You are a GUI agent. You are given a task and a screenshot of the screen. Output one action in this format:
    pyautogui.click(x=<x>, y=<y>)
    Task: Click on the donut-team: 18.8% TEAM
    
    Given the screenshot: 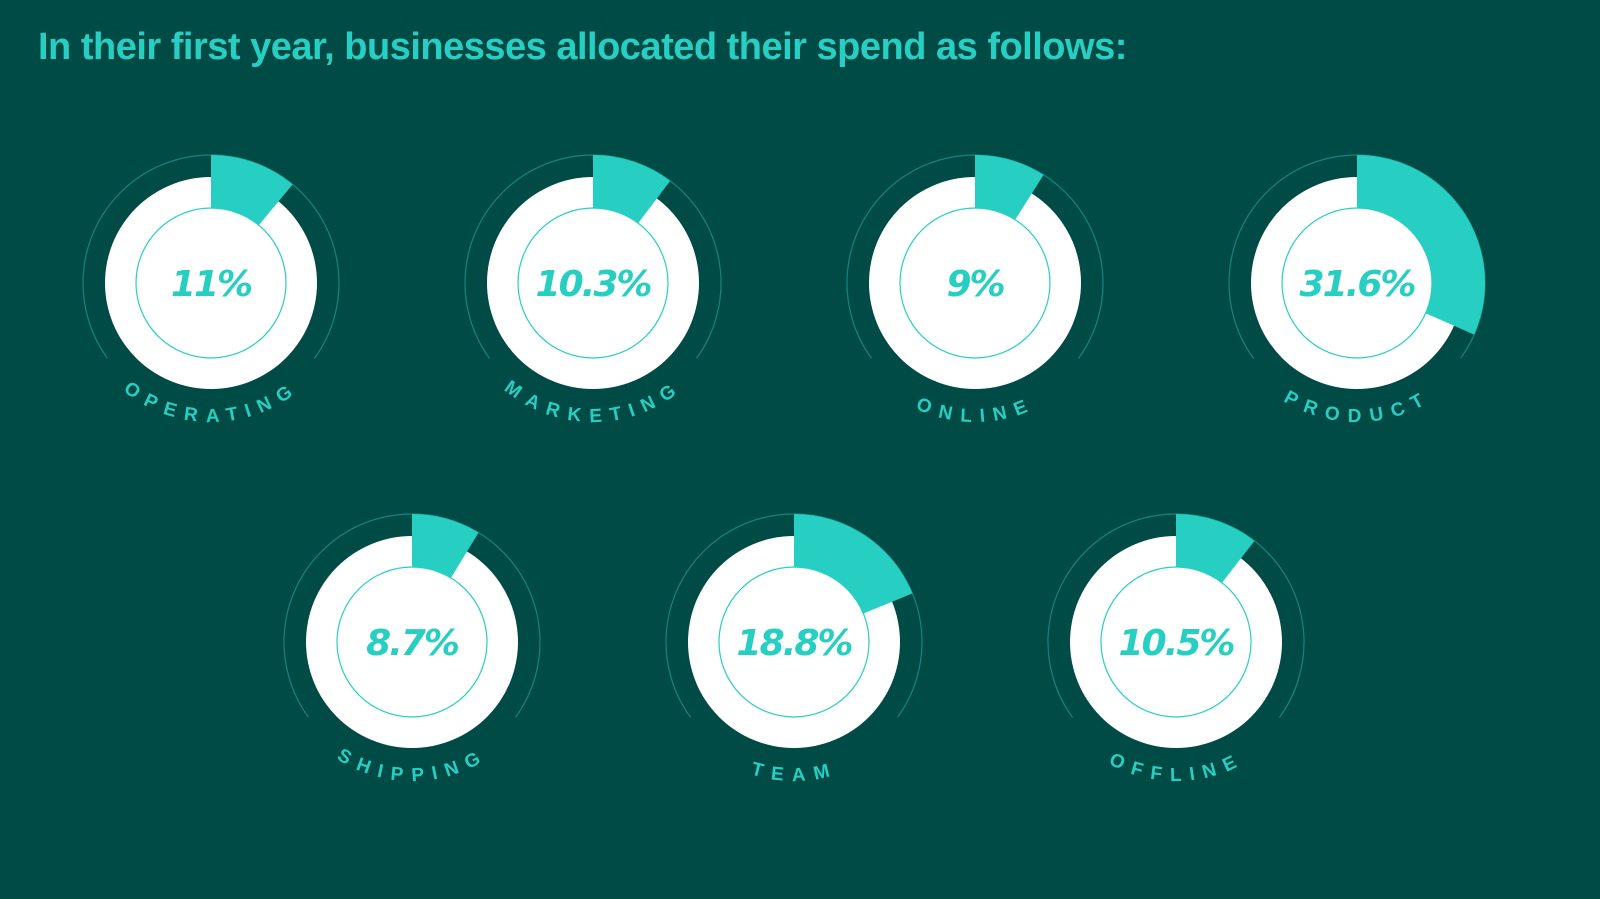 What is the action you would take?
    pyautogui.click(x=794, y=650)
    